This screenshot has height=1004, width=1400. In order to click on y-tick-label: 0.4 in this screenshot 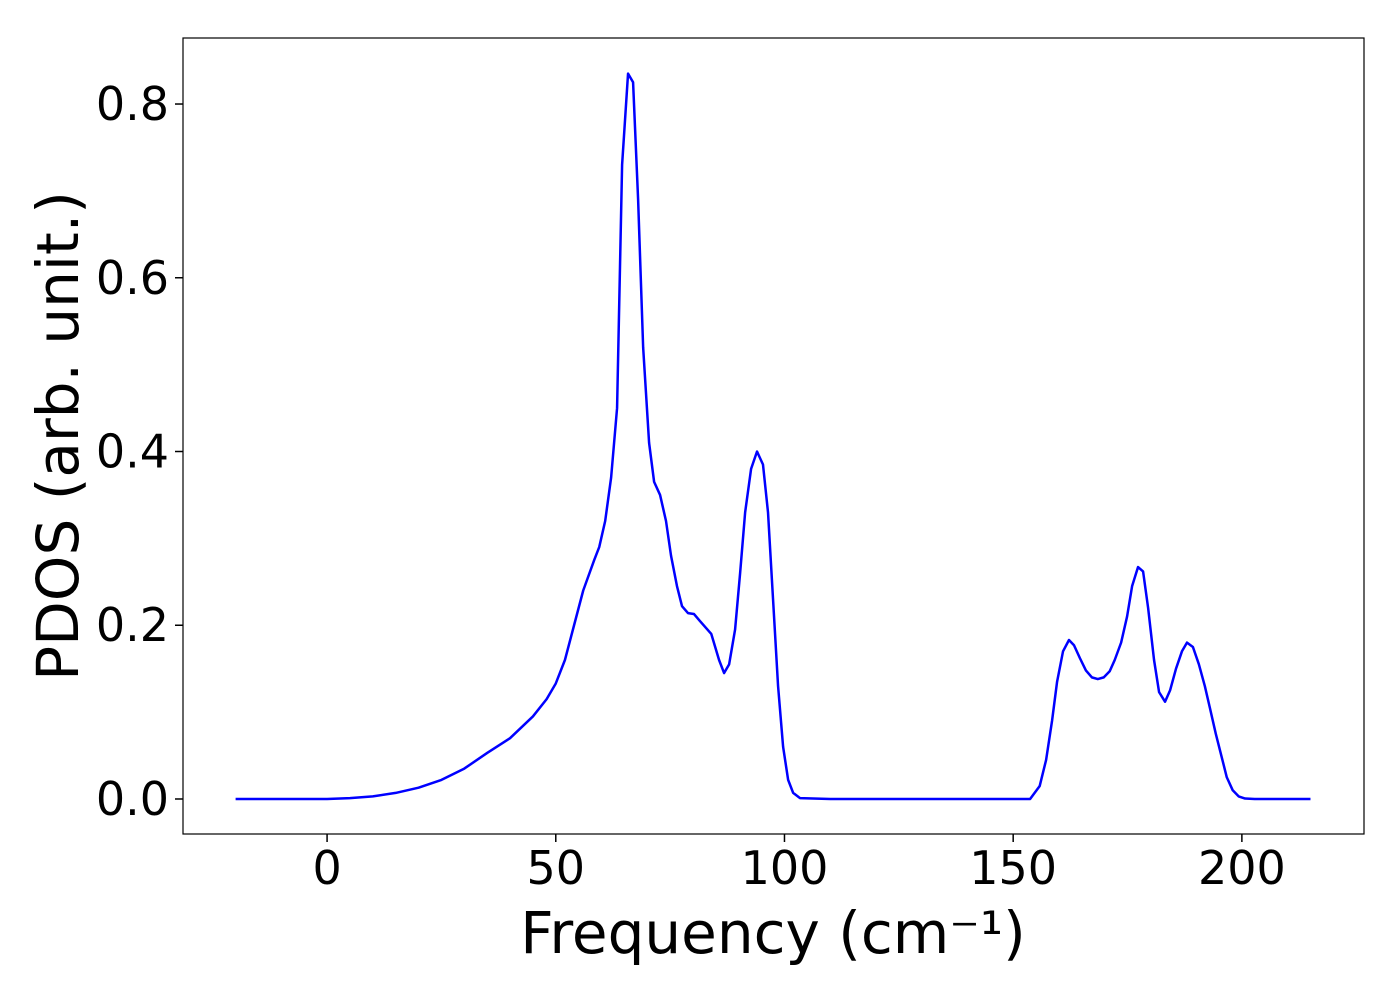, I will do `click(132, 452)`.